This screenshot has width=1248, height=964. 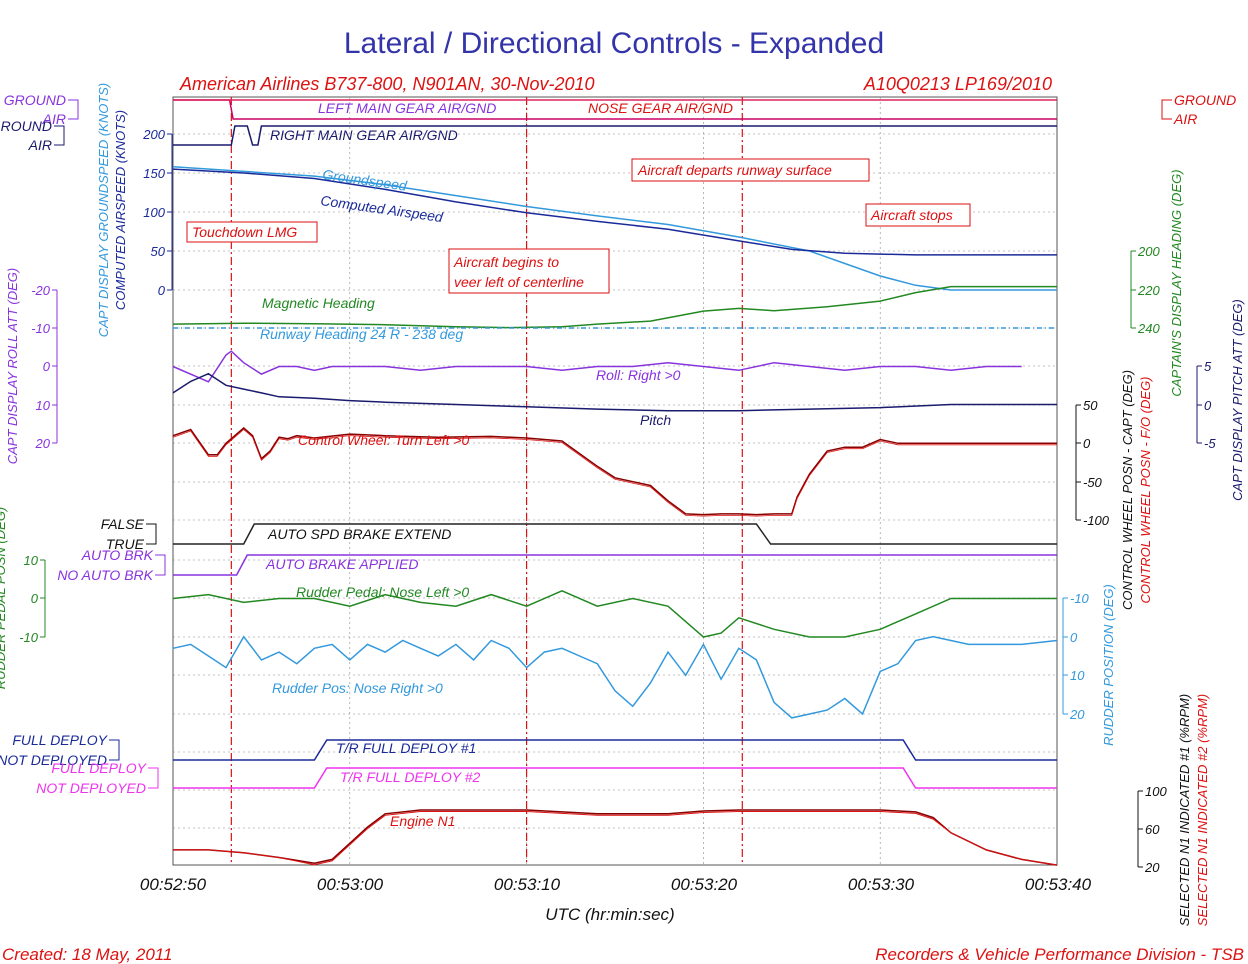 I want to click on annotation-text: Aircraft stops, so click(x=911, y=215).